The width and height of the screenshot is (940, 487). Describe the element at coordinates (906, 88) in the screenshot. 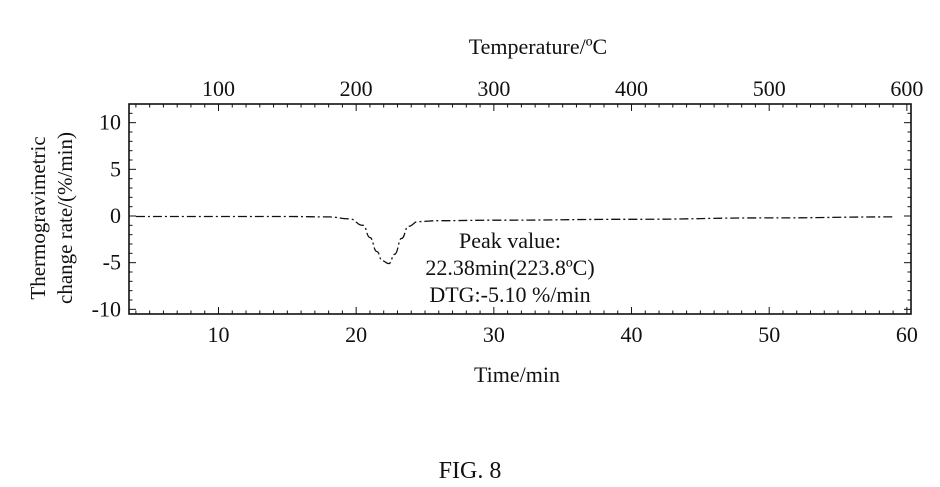

I see `top-tick-label: 600` at that location.